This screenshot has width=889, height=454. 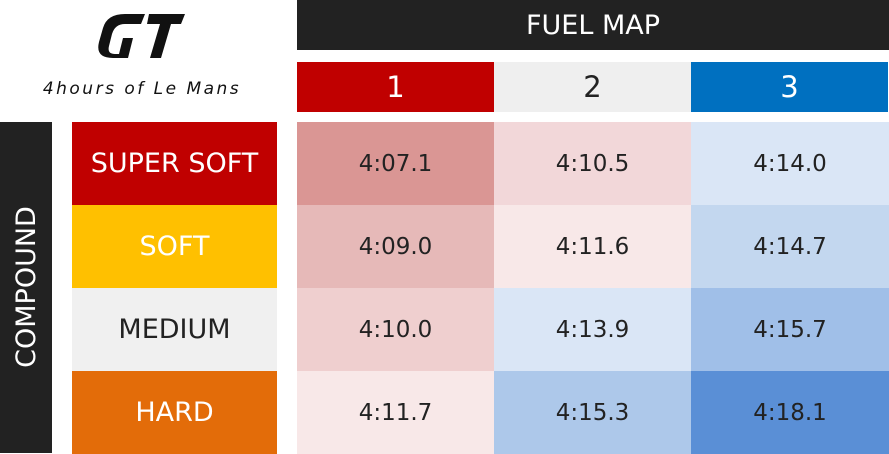 What do you see at coordinates (395, 329) in the screenshot?
I see `lap-time-cell-medium-map1: 4:10.0` at bounding box center [395, 329].